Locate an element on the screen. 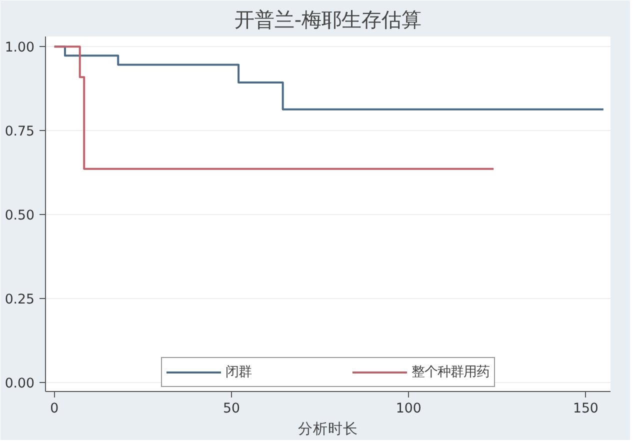 Image resolution: width=634 pixels, height=446 pixels. y-tick-label: 0.50 is located at coordinates (19, 216).